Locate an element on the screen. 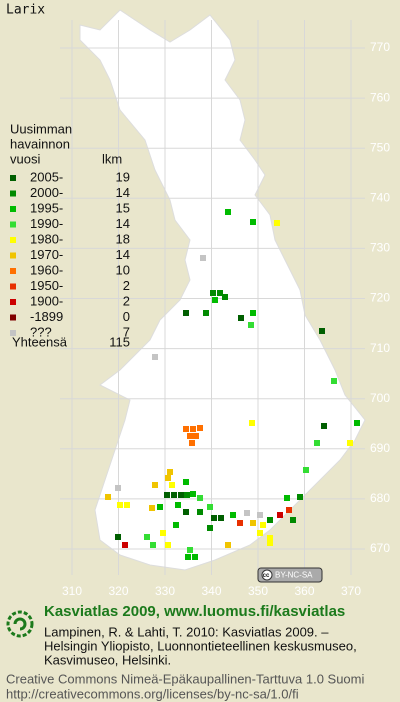 The image size is (400, 702). legend-header: havainnon is located at coordinates (40, 143).